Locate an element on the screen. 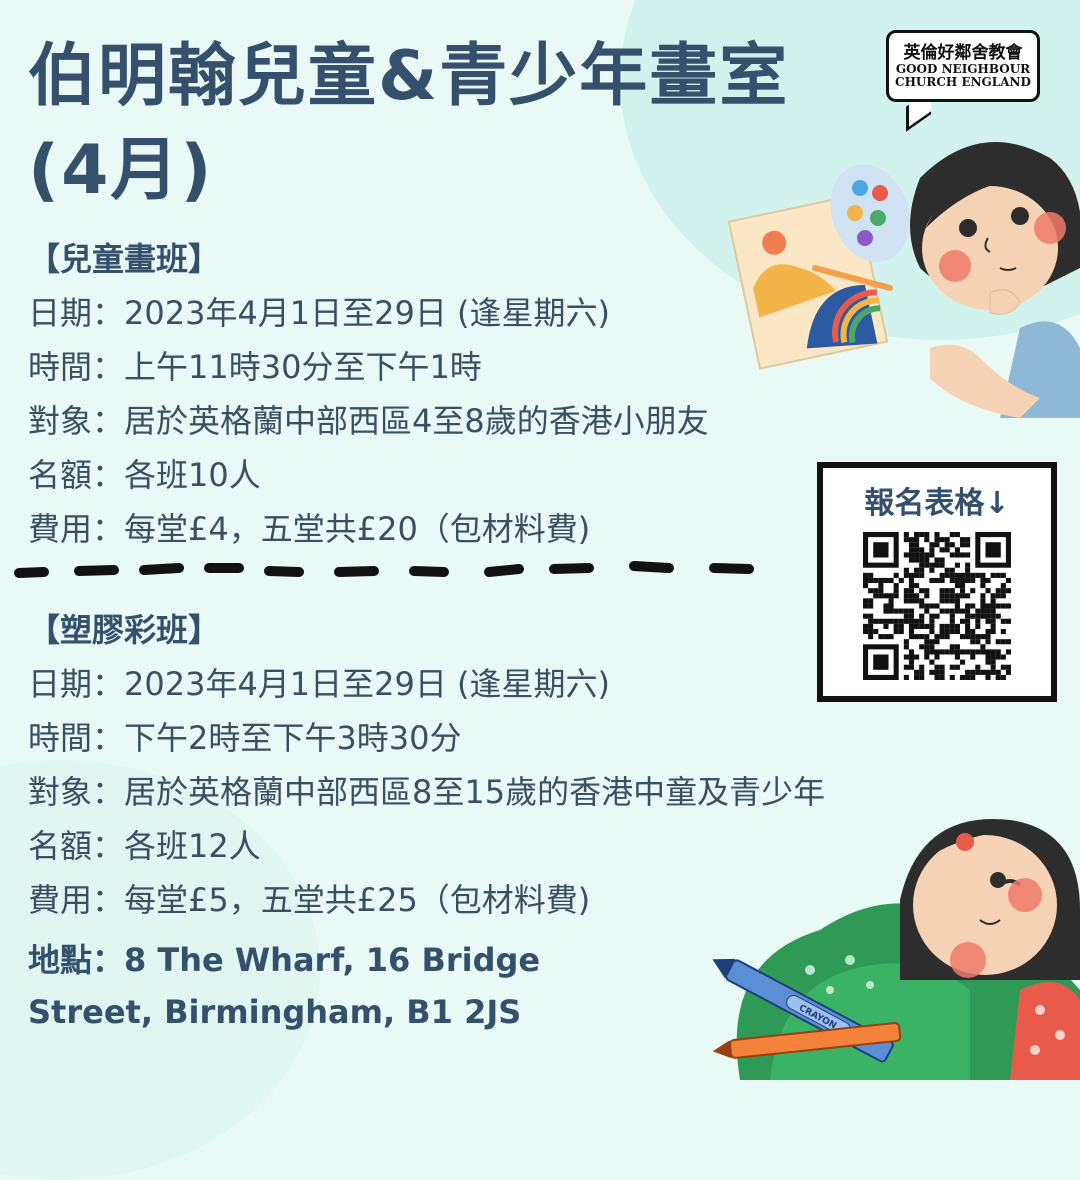 Image resolution: width=1080 pixels, height=1180 pixels. painting-date: 日期：2023年4月1日至29日 (逢星期六) is located at coordinates (368, 313).